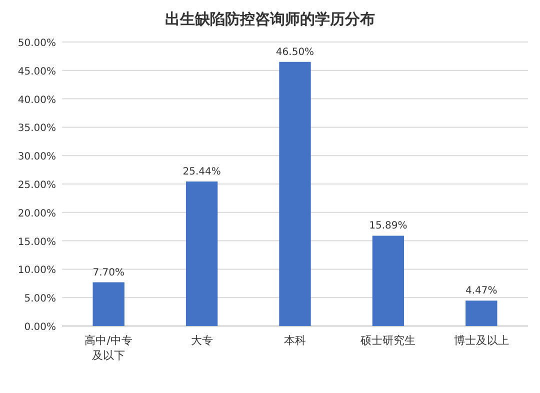  I want to click on data-label: 15.89%, so click(388, 226).